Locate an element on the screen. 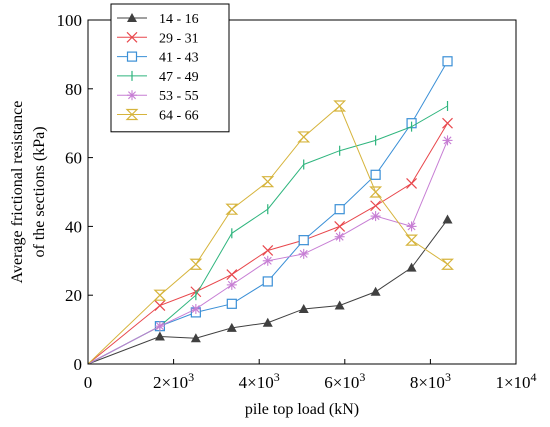 The height and width of the screenshot is (427, 550). x-tick-label: 4×10³ is located at coordinates (259, 381).